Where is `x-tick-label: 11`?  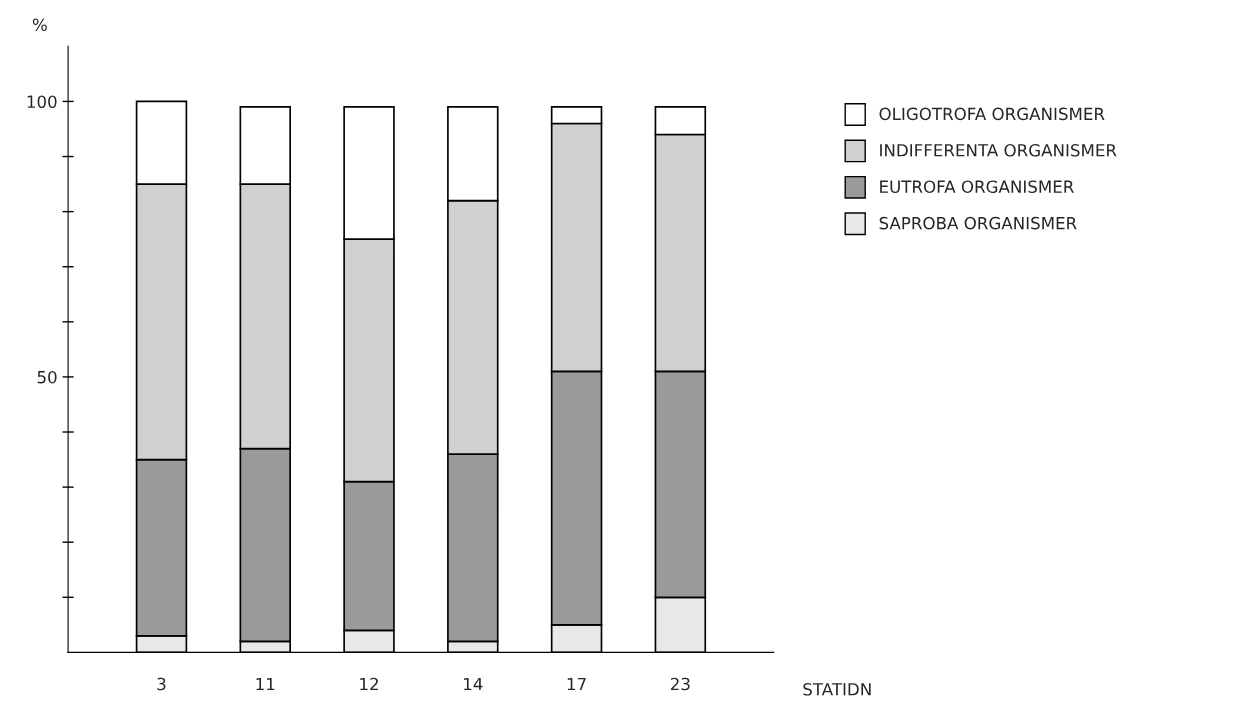
x-tick-label: 11 is located at coordinates (265, 684).